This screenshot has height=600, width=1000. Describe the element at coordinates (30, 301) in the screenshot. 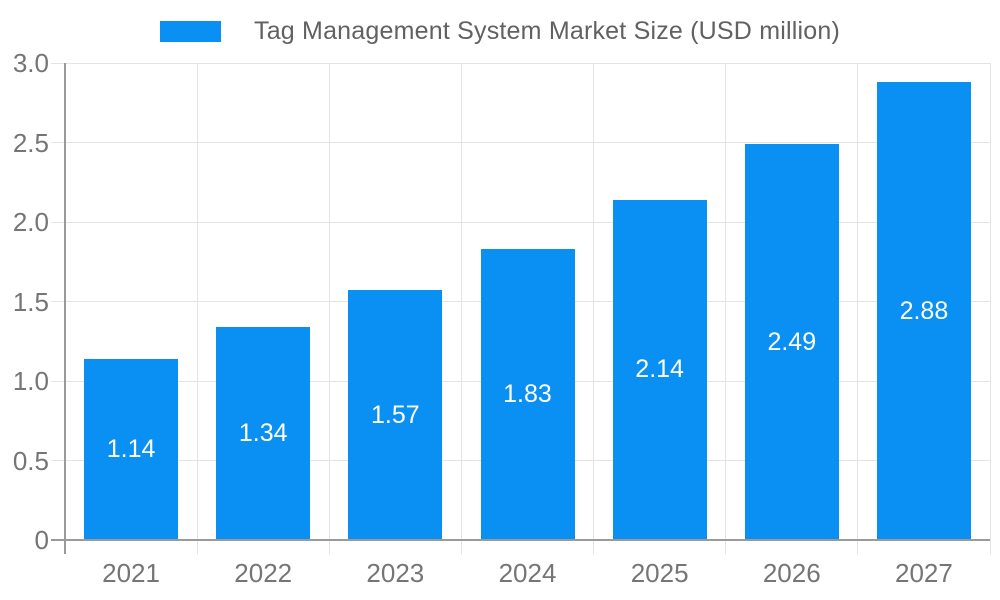

I see `y-tick-label: 1.5` at that location.